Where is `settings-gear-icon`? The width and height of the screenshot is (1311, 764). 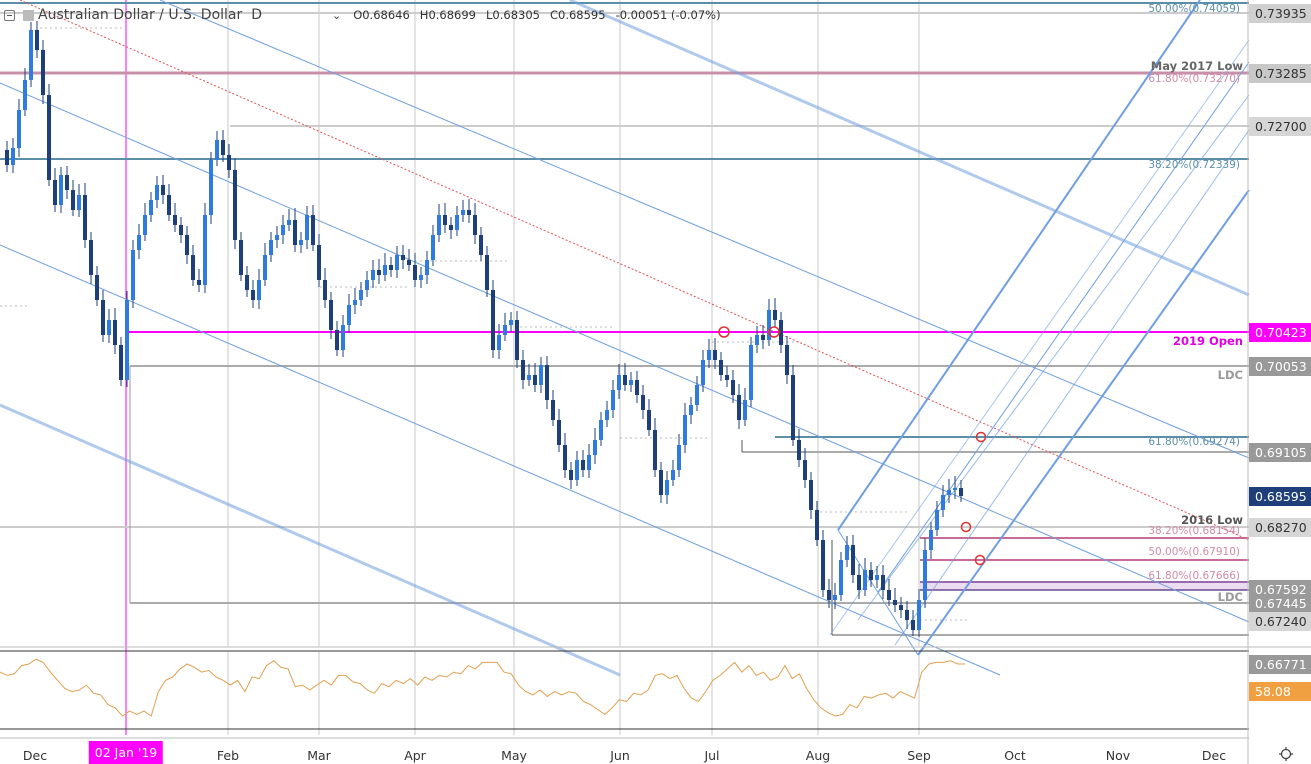
settings-gear-icon is located at coordinates (1286, 754).